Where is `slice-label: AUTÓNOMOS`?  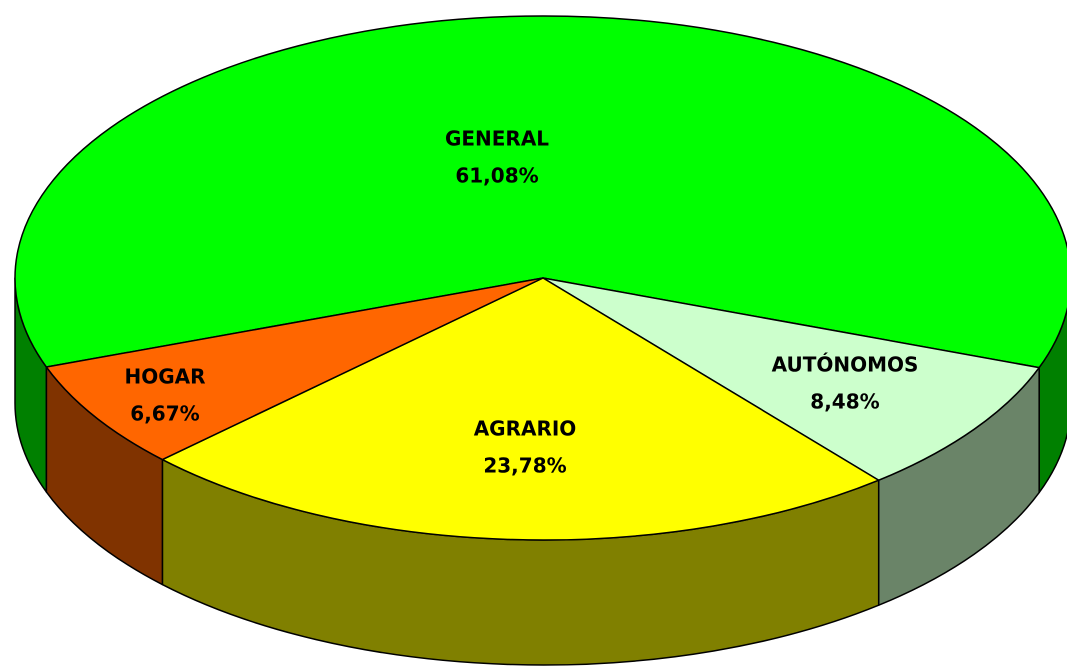
slice-label: AUTÓNOMOS is located at coordinates (845, 365).